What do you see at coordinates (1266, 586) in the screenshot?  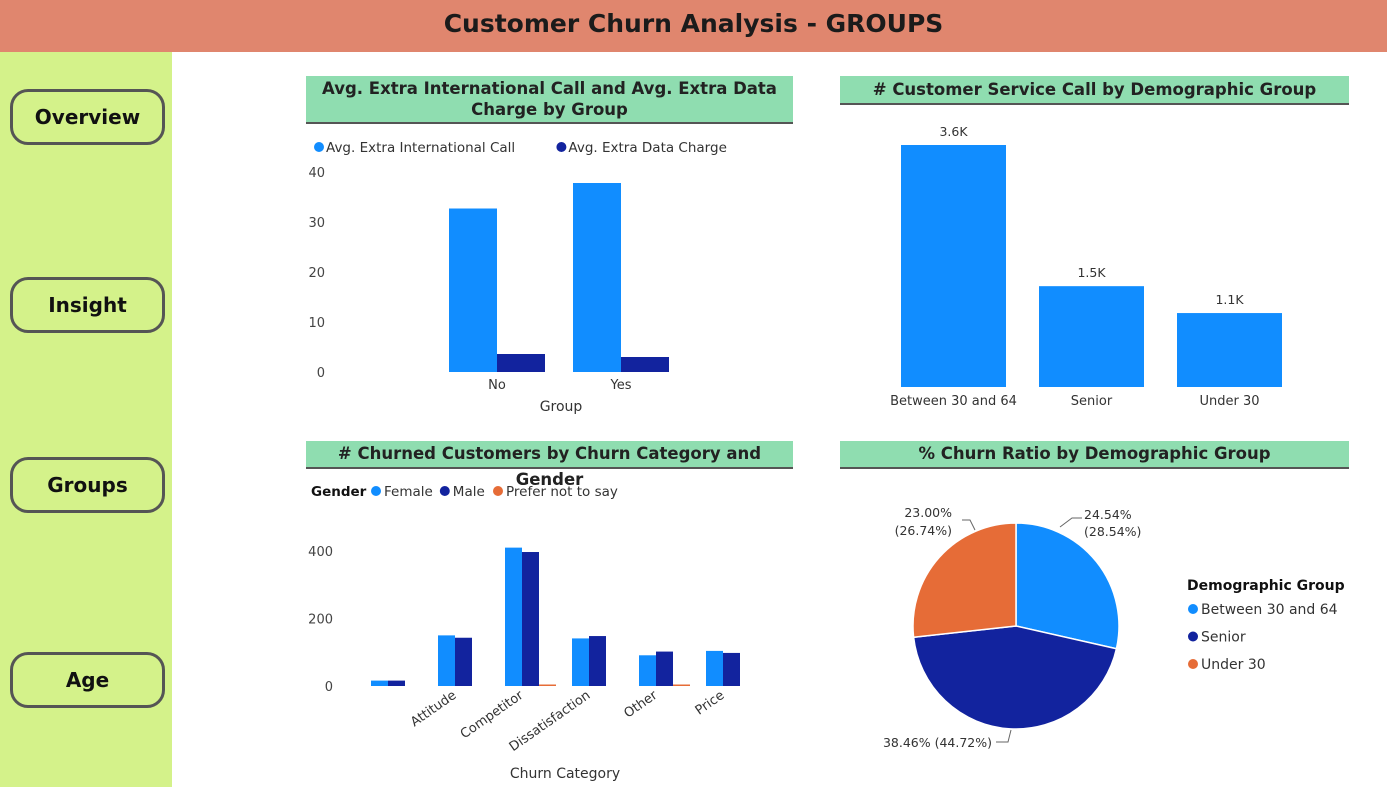 I see `legend-title: Demographic Group` at bounding box center [1266, 586].